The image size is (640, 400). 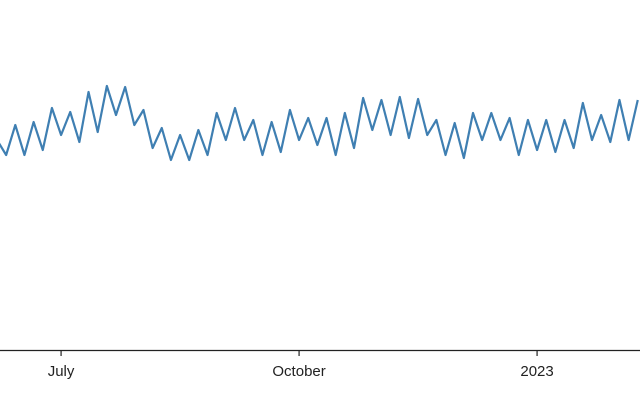 What do you see at coordinates (536, 371) in the screenshot?
I see `x-tick-label: 2023` at bounding box center [536, 371].